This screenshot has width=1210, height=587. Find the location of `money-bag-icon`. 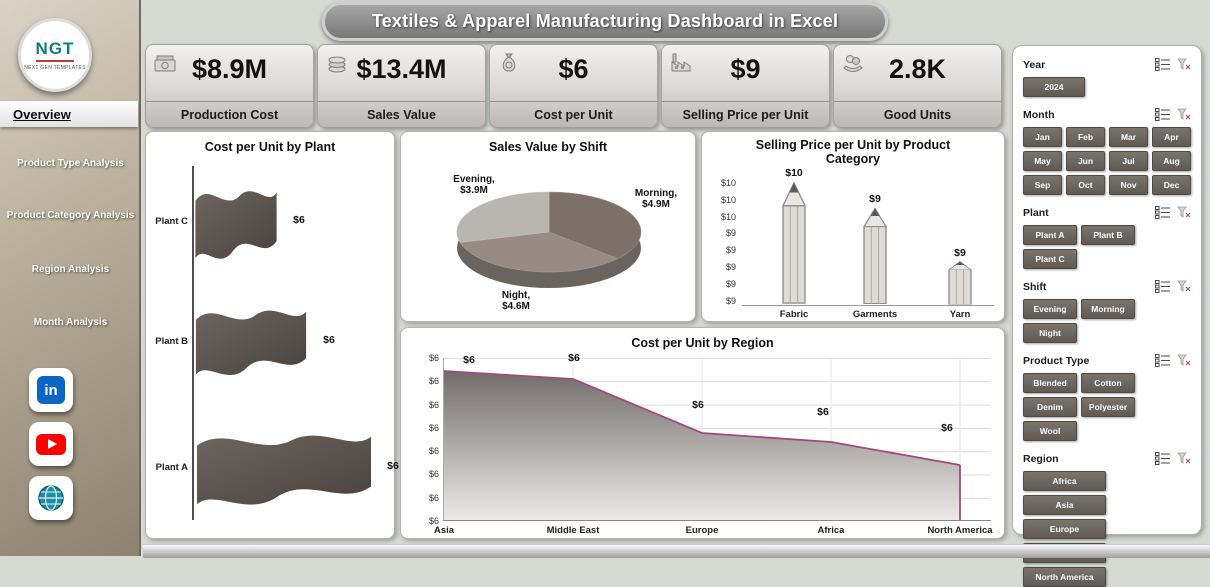

money-bag-icon is located at coordinates (509, 62).